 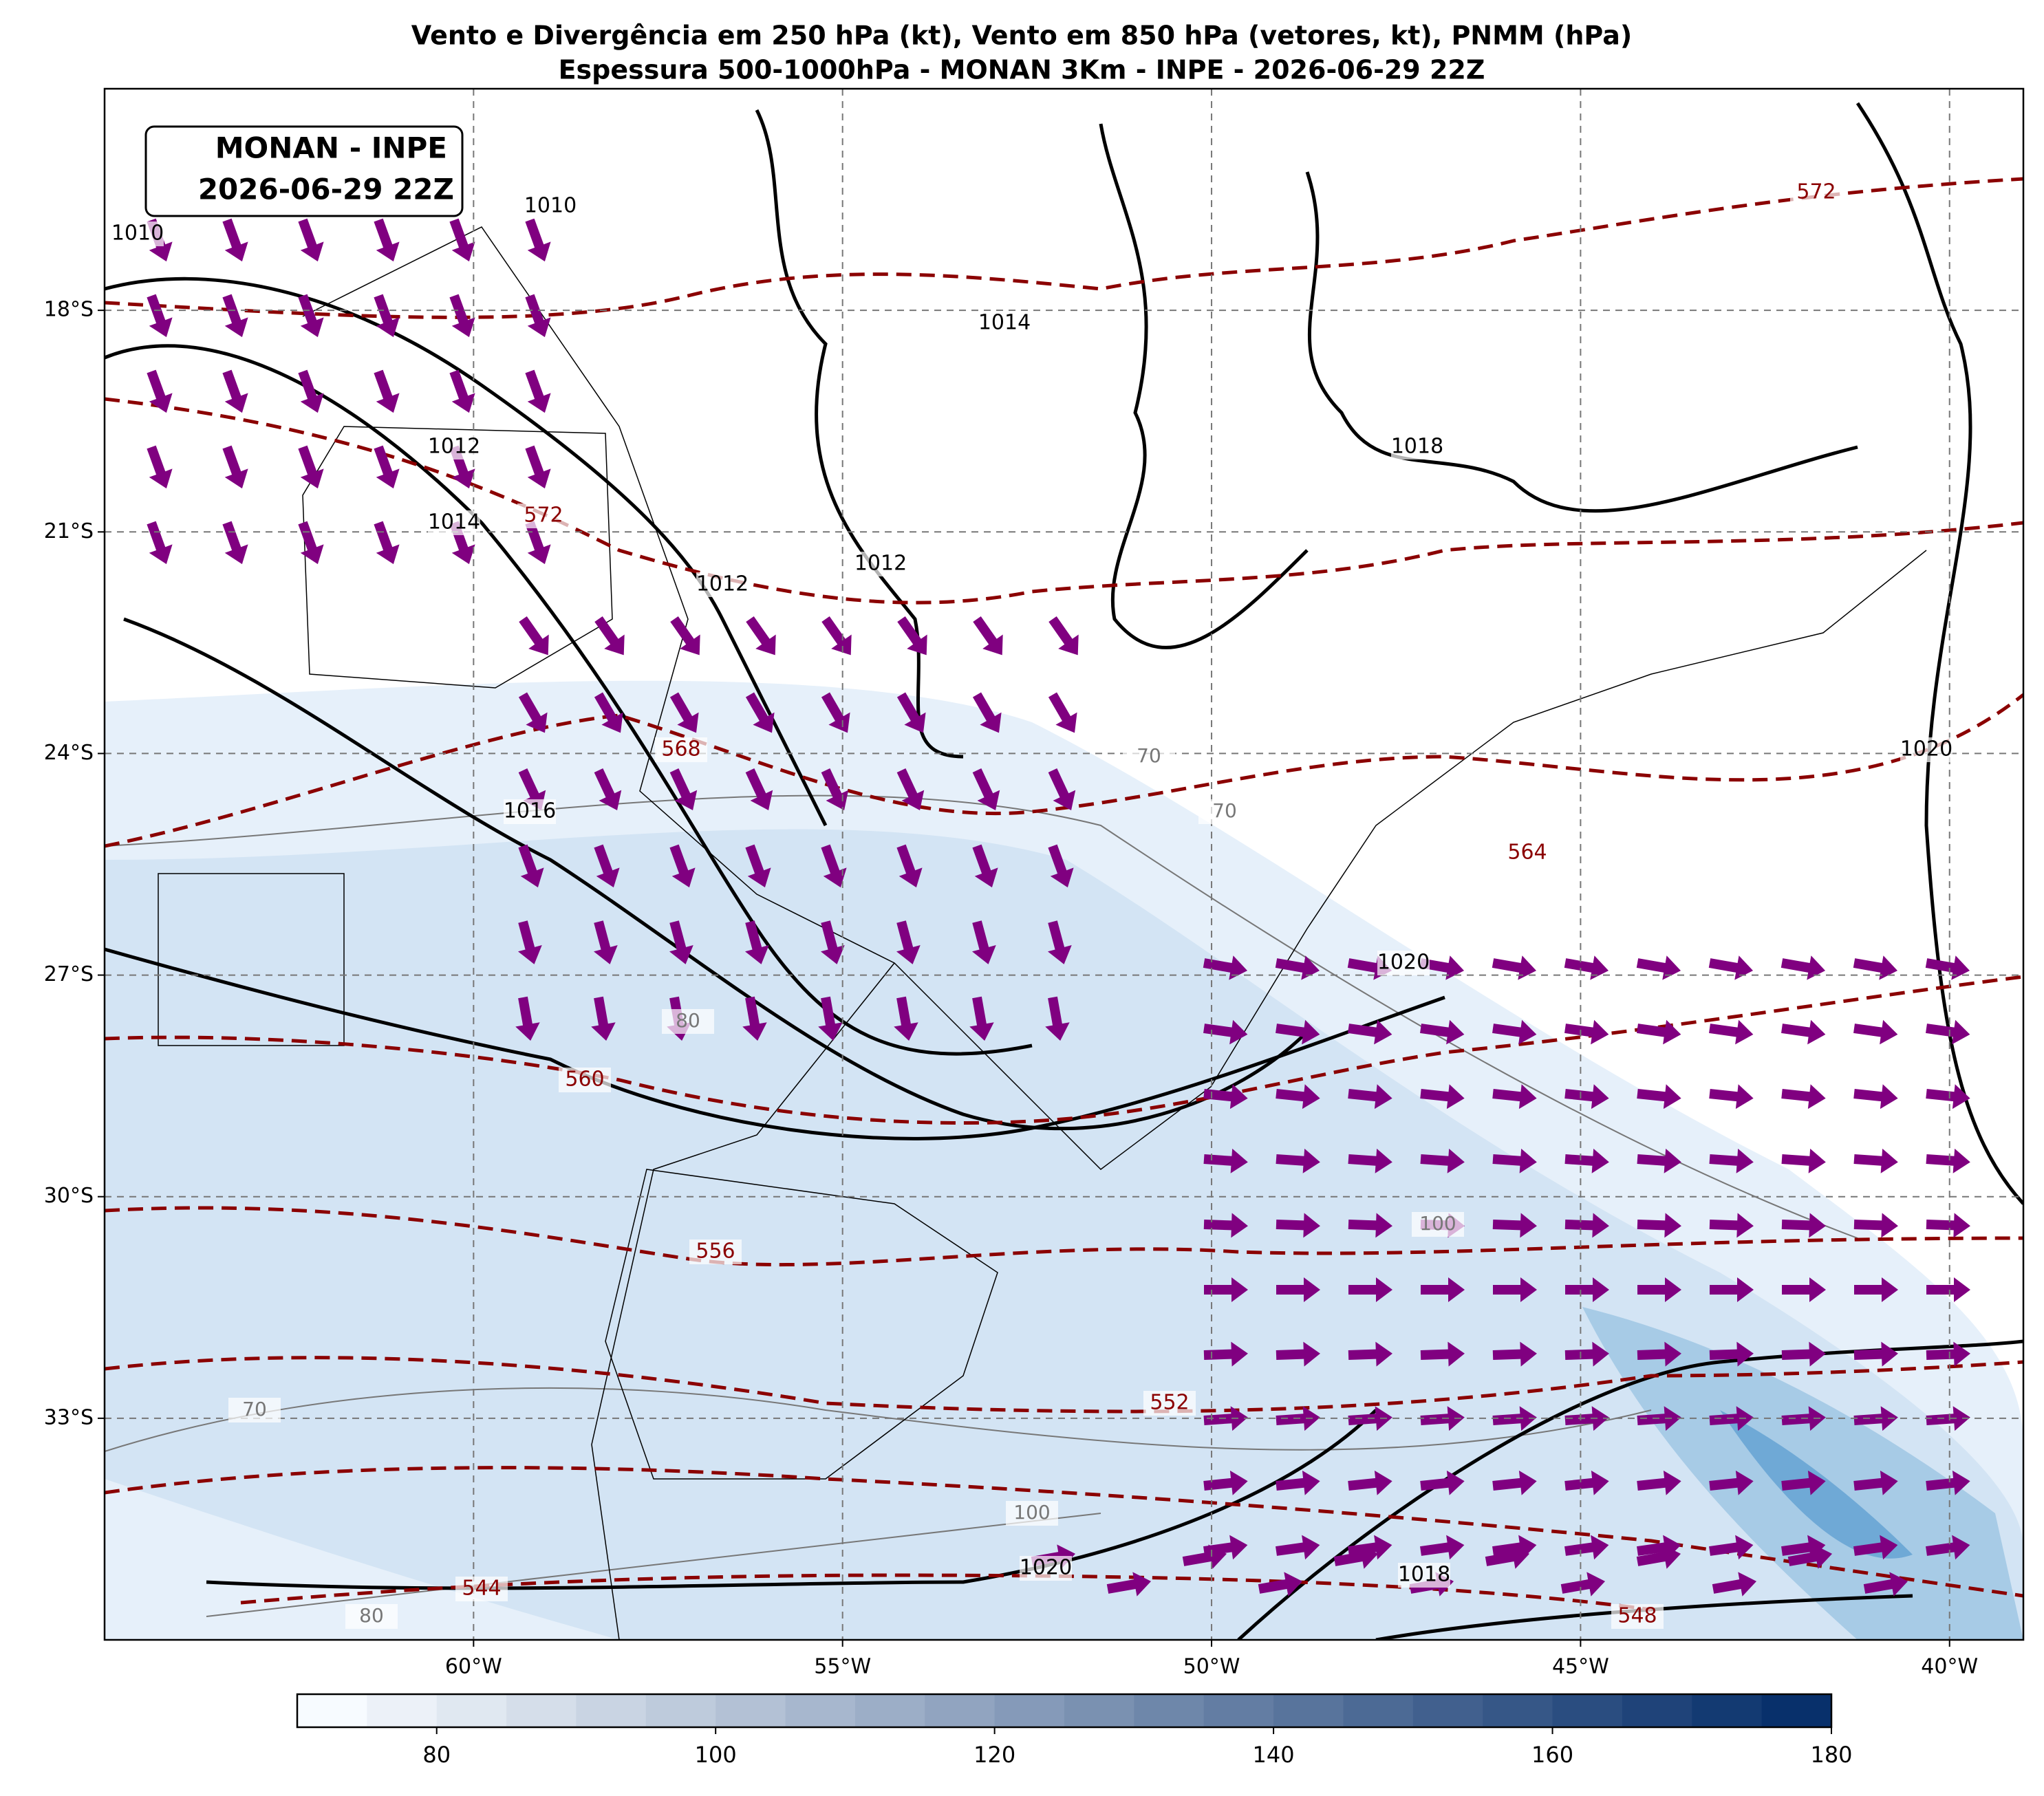 I want to click on colorbar-tick-label: 80, so click(x=436, y=1755).